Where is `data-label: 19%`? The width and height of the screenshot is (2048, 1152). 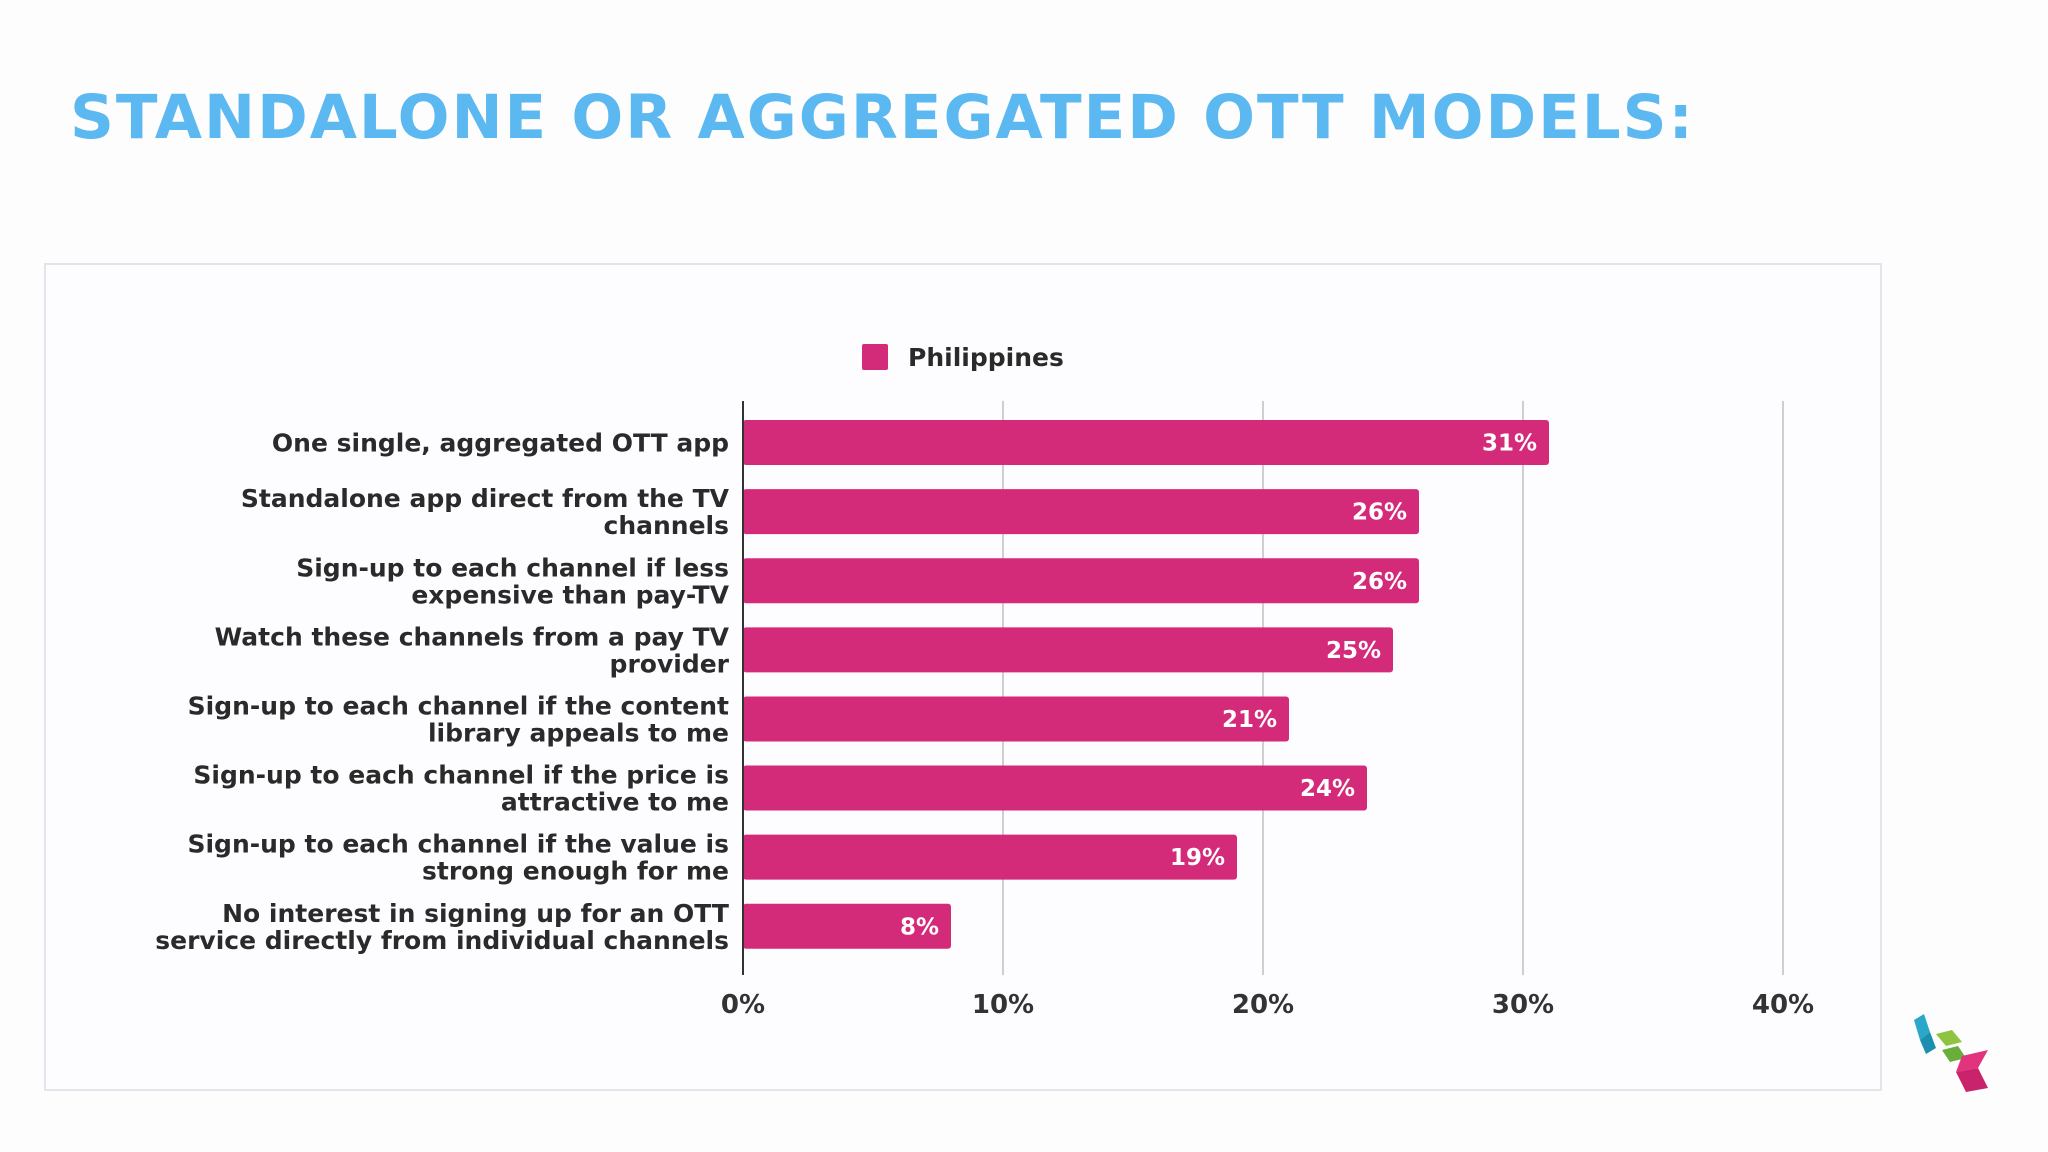 data-label: 19% is located at coordinates (1197, 858).